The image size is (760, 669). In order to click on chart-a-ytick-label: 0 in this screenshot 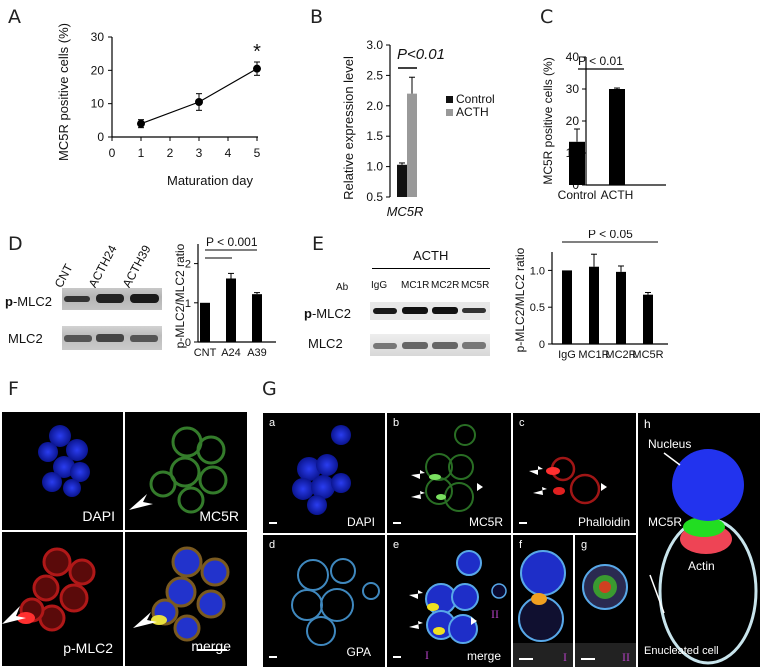, I will do `click(100, 137)`.